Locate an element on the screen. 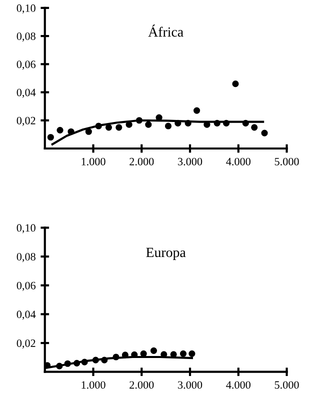 Image resolution: width=330 pixels, height=396 pixels. text: África is located at coordinates (166, 30).